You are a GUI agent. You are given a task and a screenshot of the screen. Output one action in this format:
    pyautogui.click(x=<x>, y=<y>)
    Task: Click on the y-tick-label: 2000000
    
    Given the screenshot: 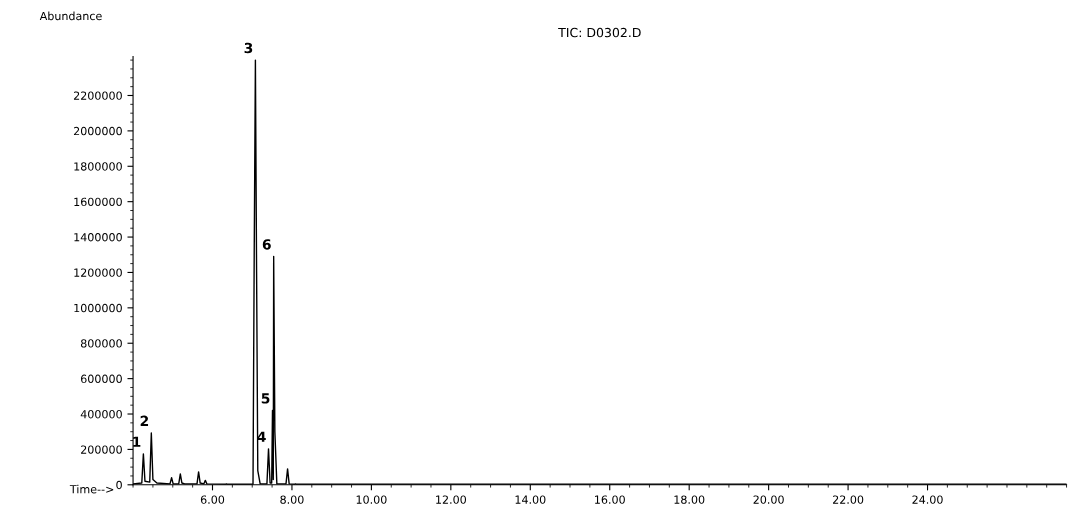 What is the action you would take?
    pyautogui.click(x=97, y=131)
    